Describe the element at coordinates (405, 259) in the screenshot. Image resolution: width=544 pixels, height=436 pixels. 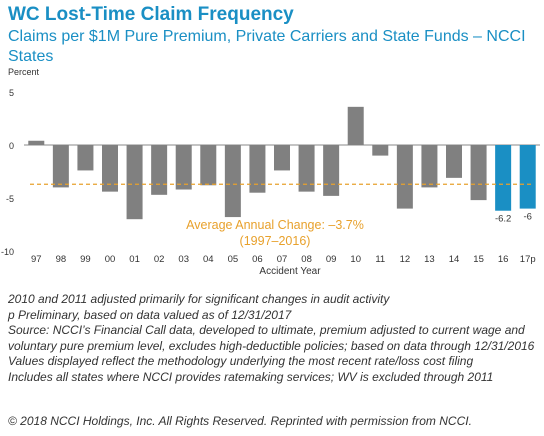
I see `x-tick-label: 12` at that location.